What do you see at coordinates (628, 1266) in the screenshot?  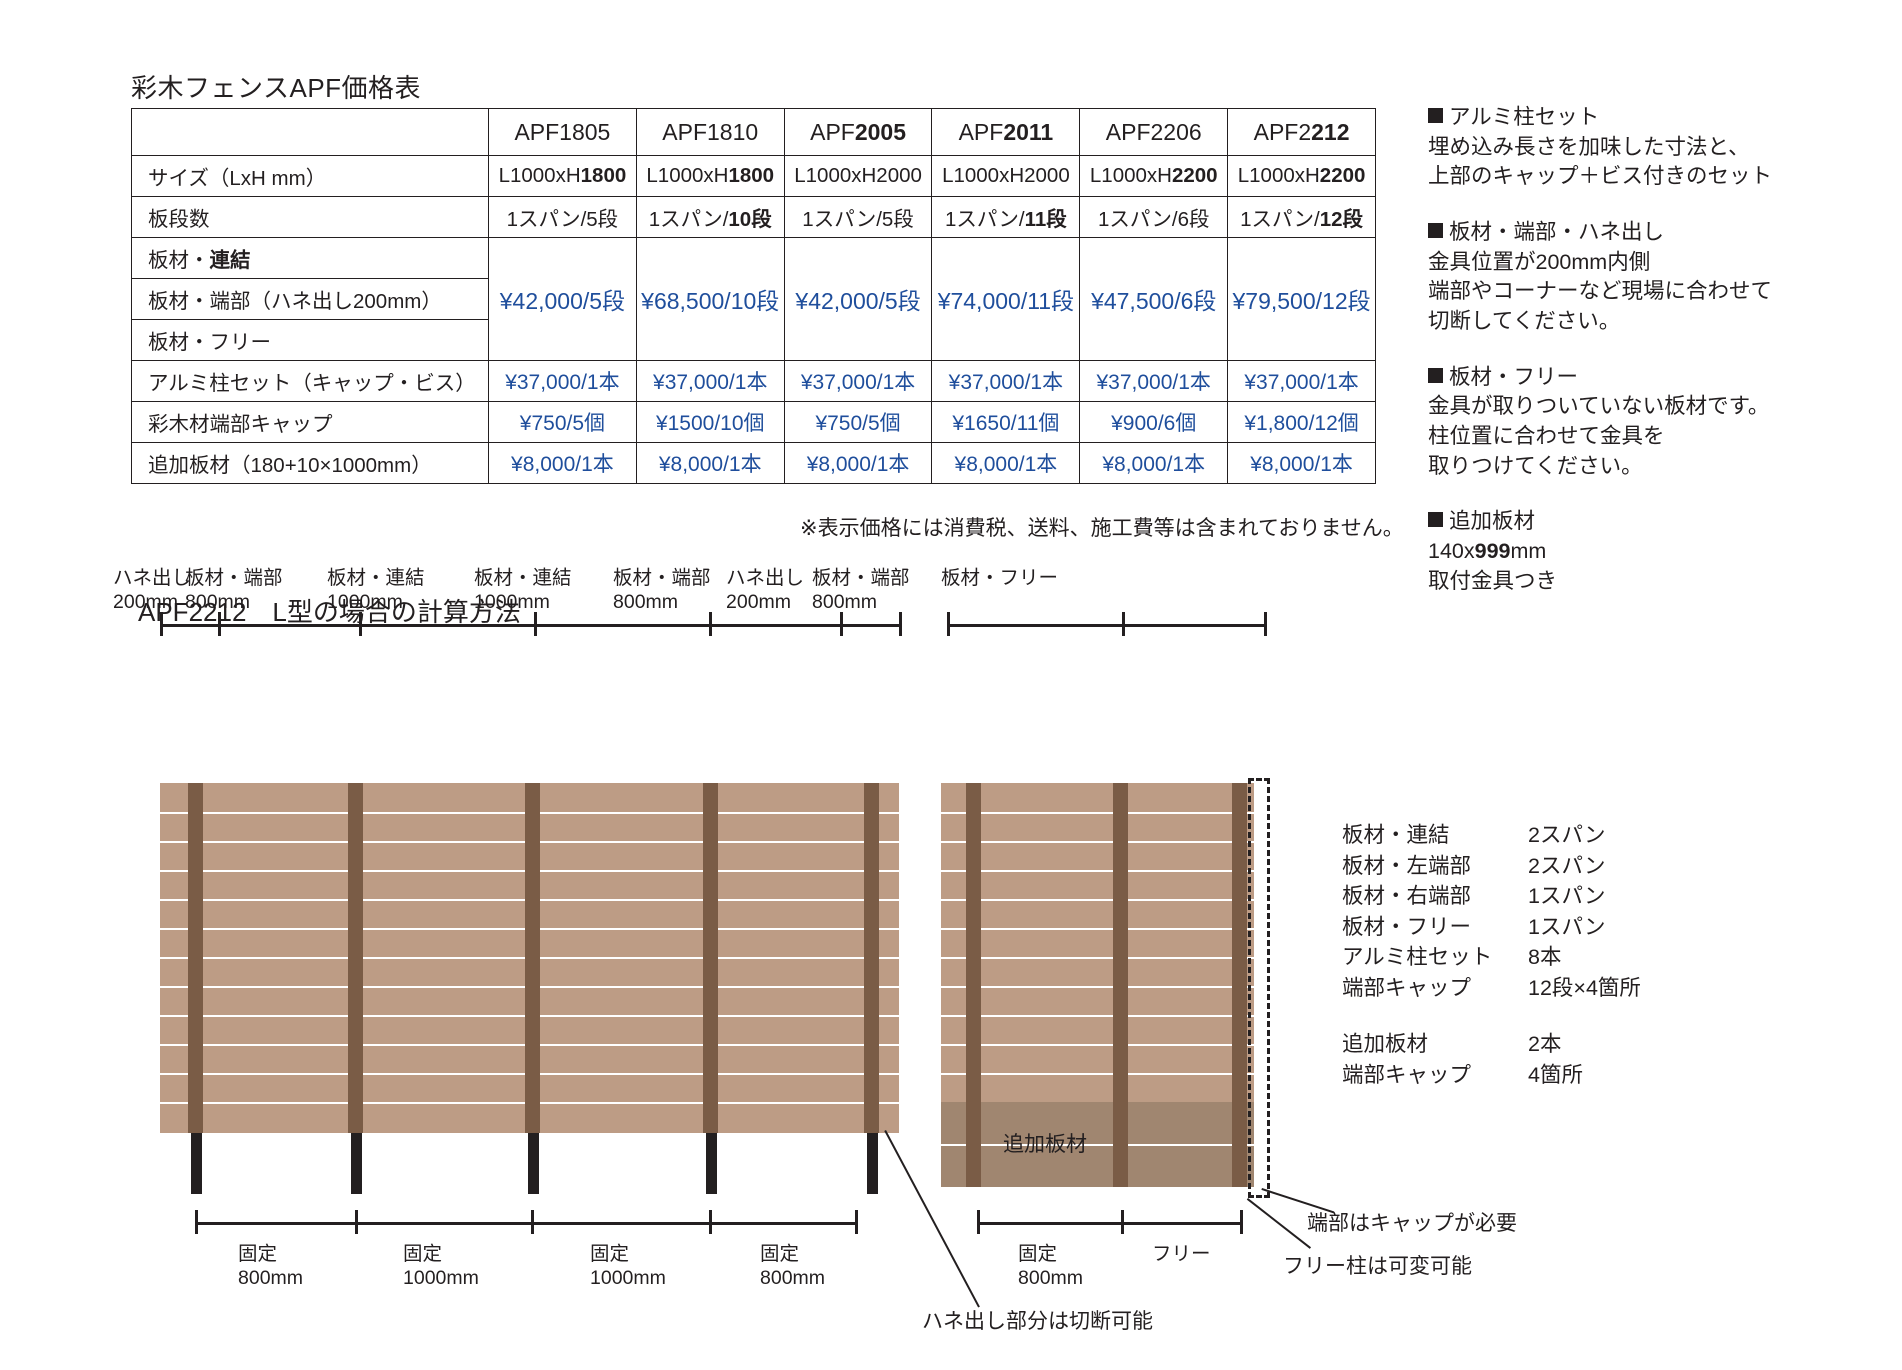 I see `dim-label-bottom-2: 固定 1000mm` at bounding box center [628, 1266].